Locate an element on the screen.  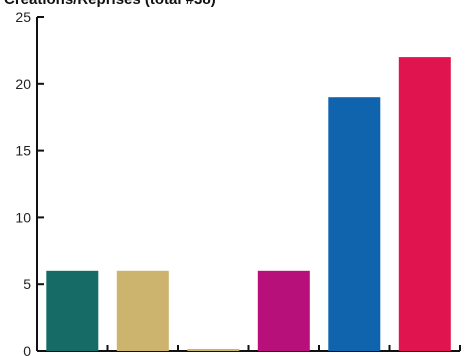
y-tick-label: 20 is located at coordinates (23, 84).